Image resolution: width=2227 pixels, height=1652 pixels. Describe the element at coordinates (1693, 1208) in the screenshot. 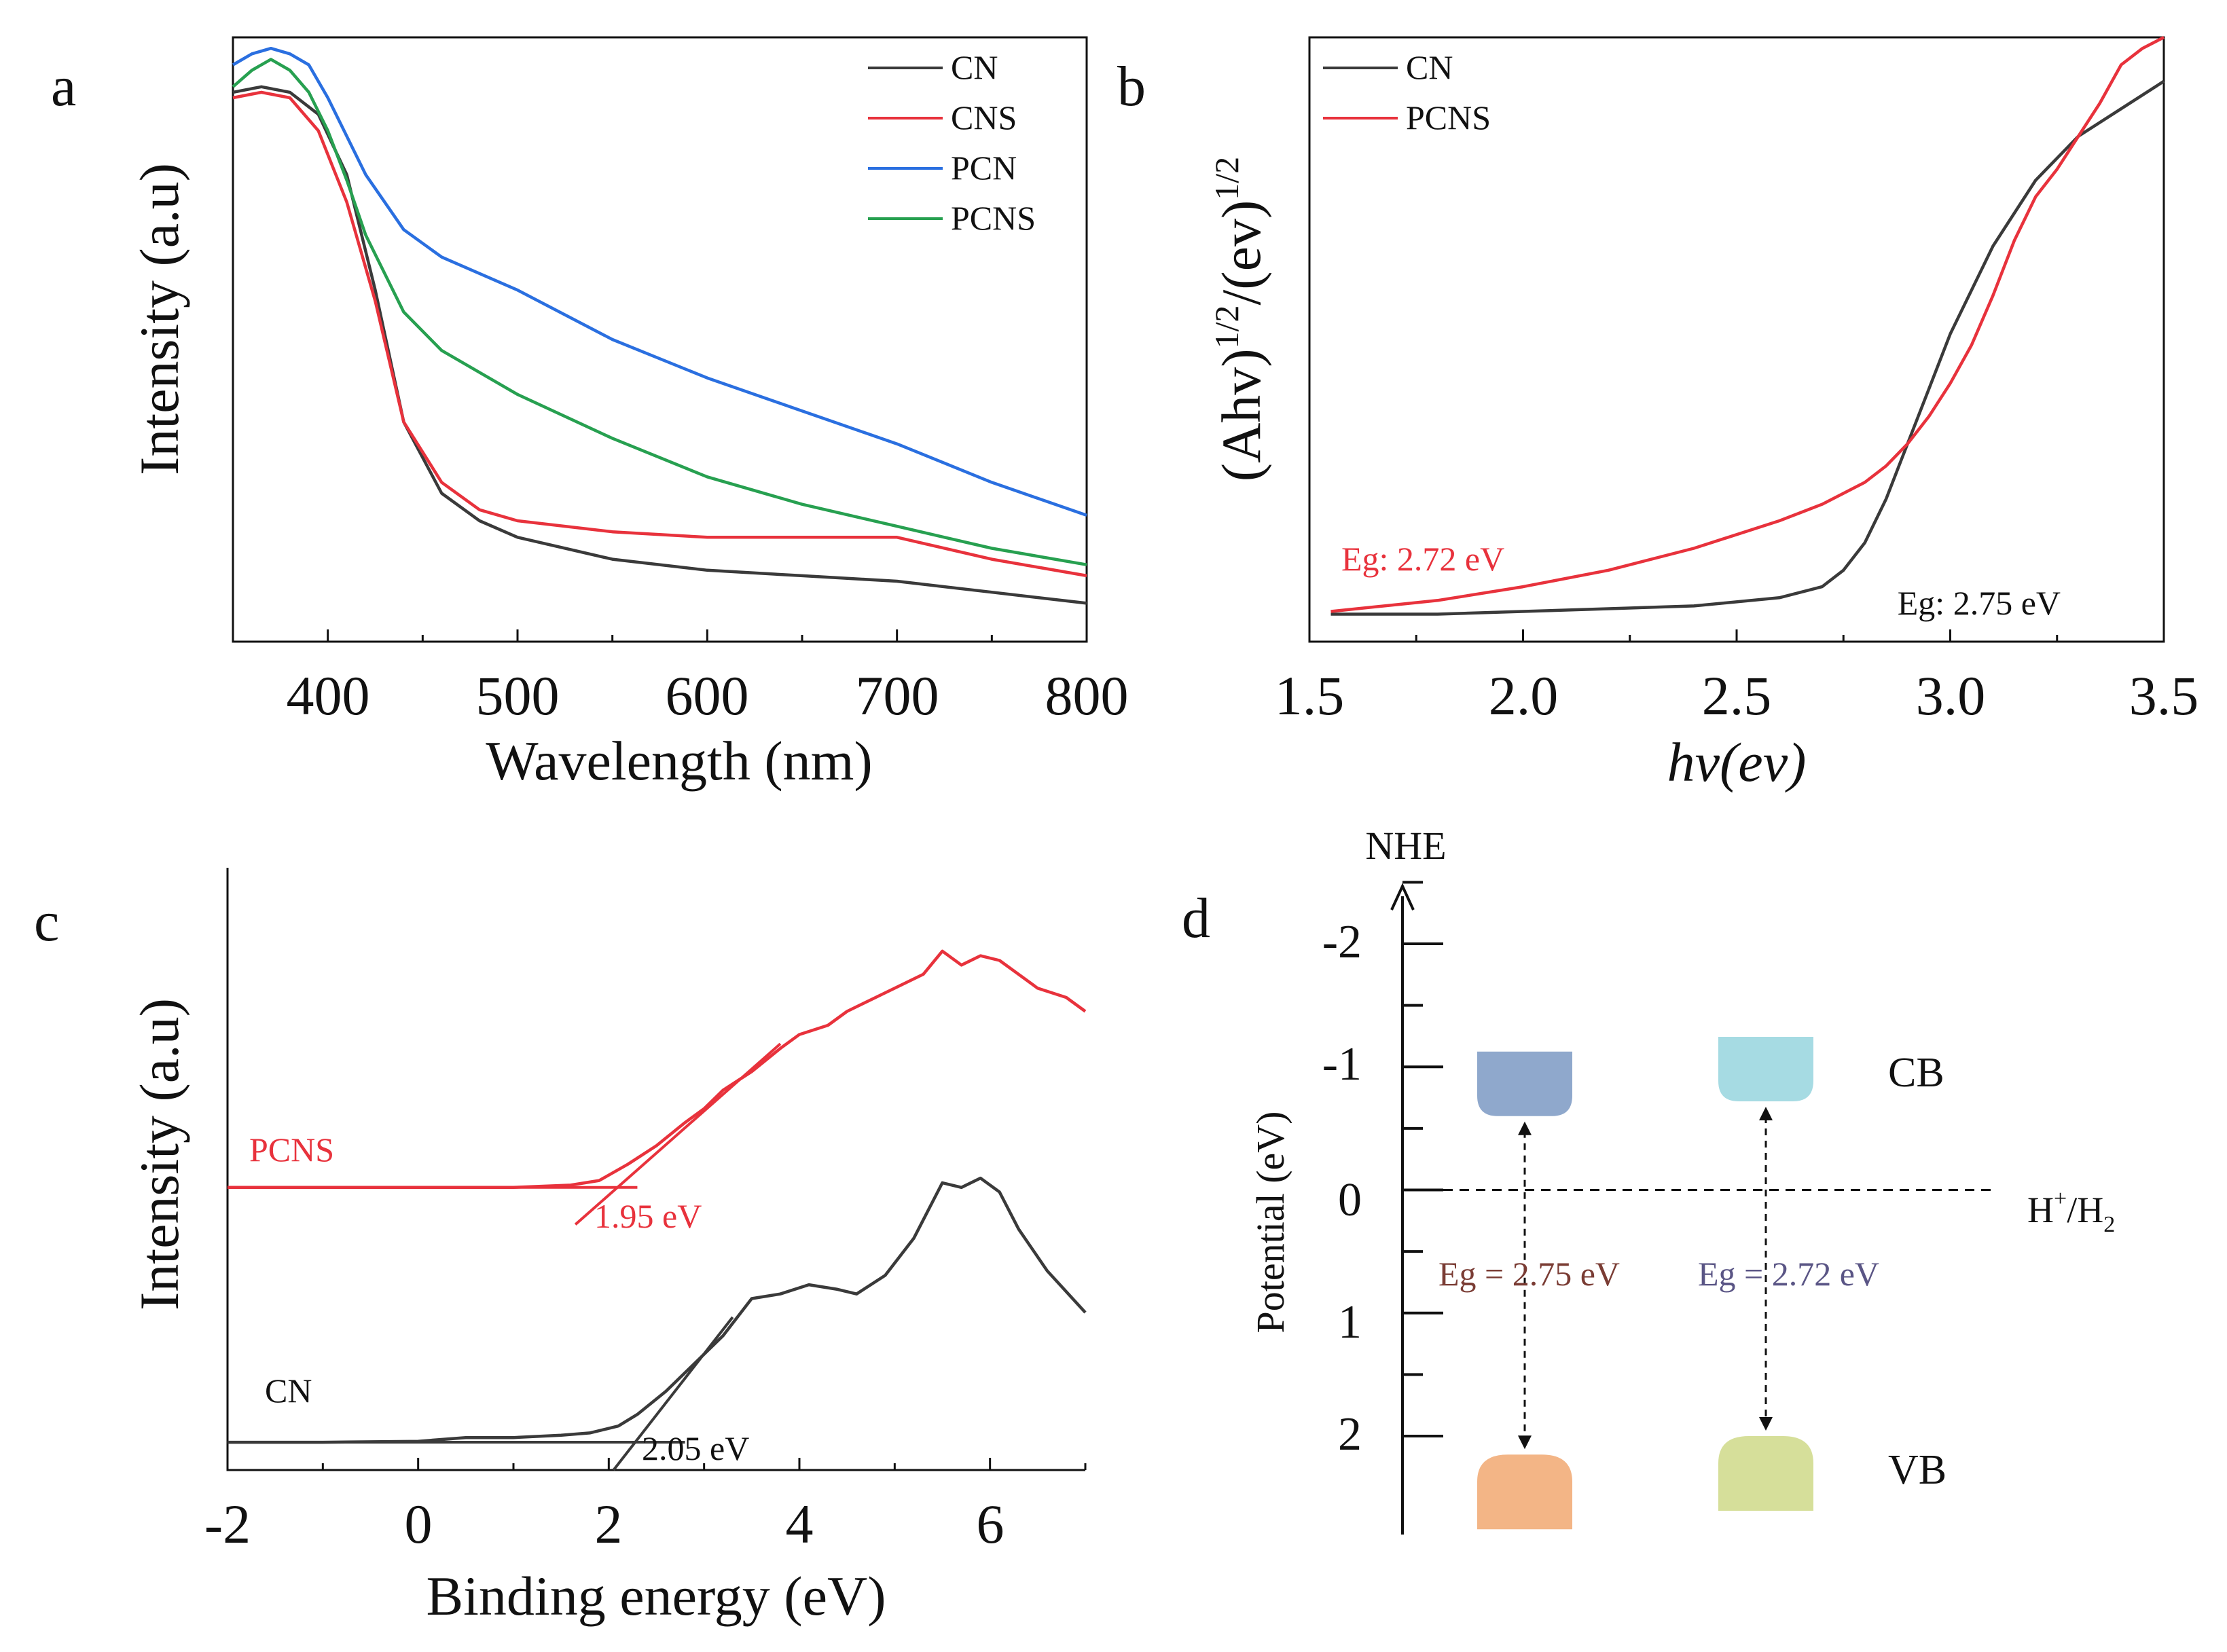

I see `diagram-marks-d` at that location.